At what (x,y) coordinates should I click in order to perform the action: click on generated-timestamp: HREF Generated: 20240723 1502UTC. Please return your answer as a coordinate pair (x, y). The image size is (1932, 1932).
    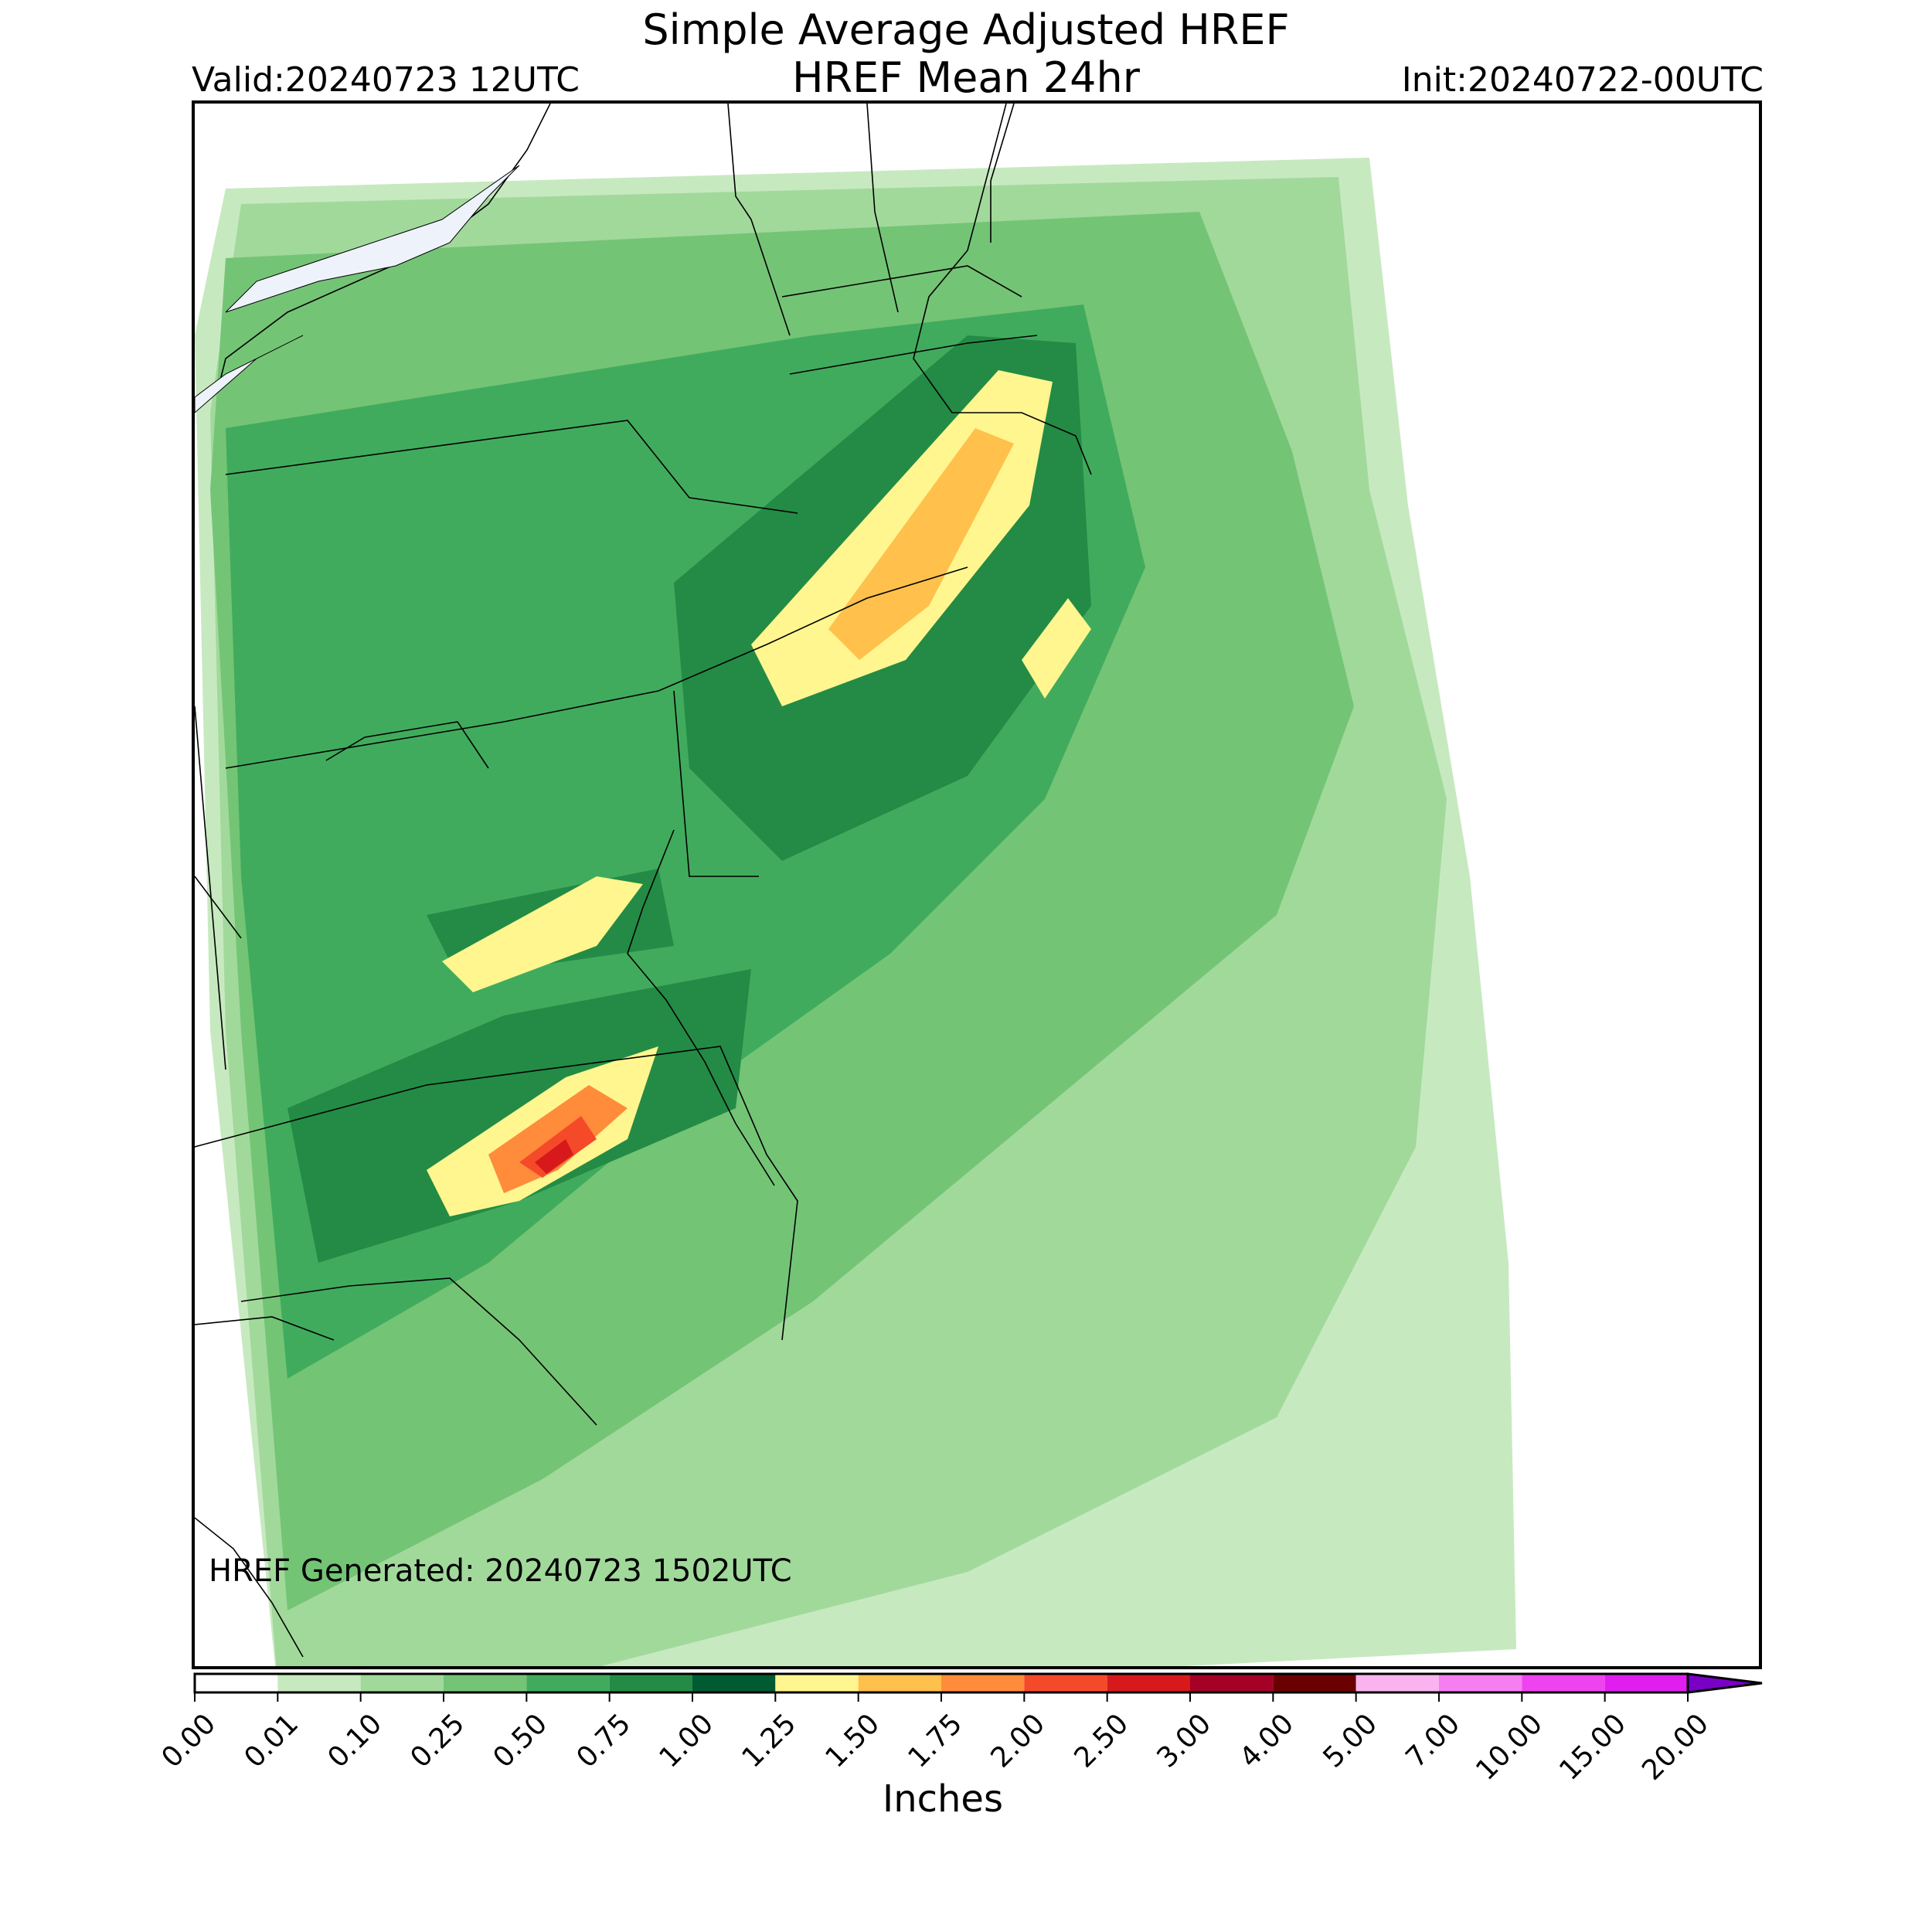
    Looking at the image, I should click on (500, 1571).